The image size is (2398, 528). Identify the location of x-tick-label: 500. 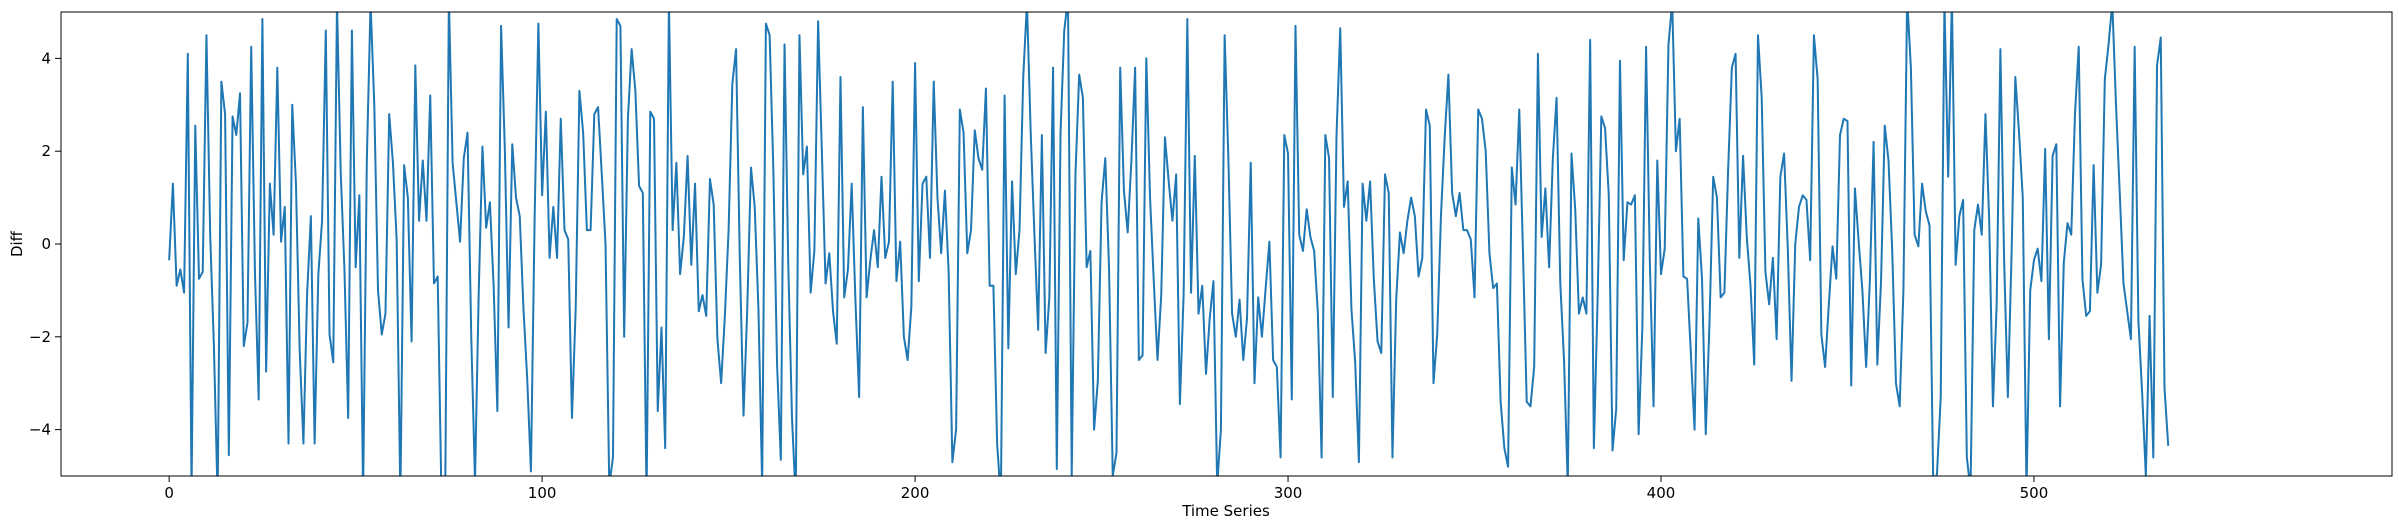
(2034, 493).